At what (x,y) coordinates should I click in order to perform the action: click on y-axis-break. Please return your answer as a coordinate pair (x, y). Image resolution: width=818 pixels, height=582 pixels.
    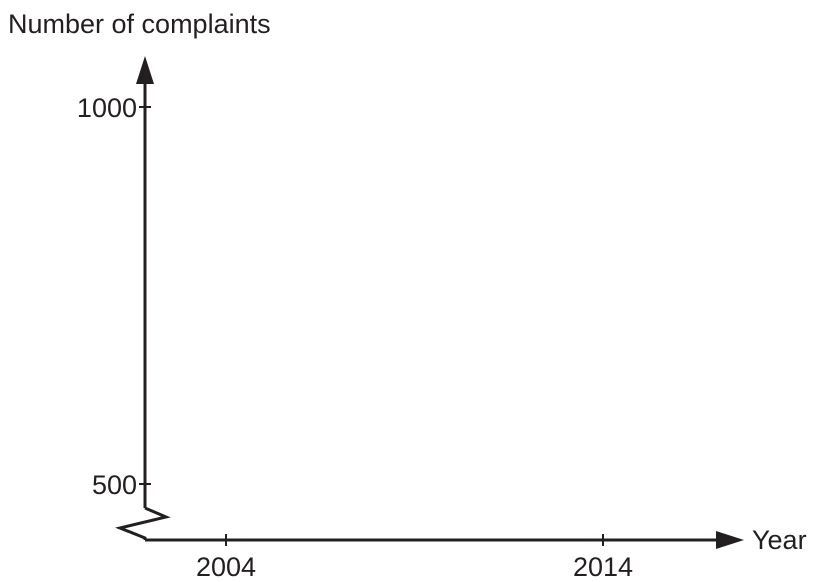
    Looking at the image, I should click on (143, 523).